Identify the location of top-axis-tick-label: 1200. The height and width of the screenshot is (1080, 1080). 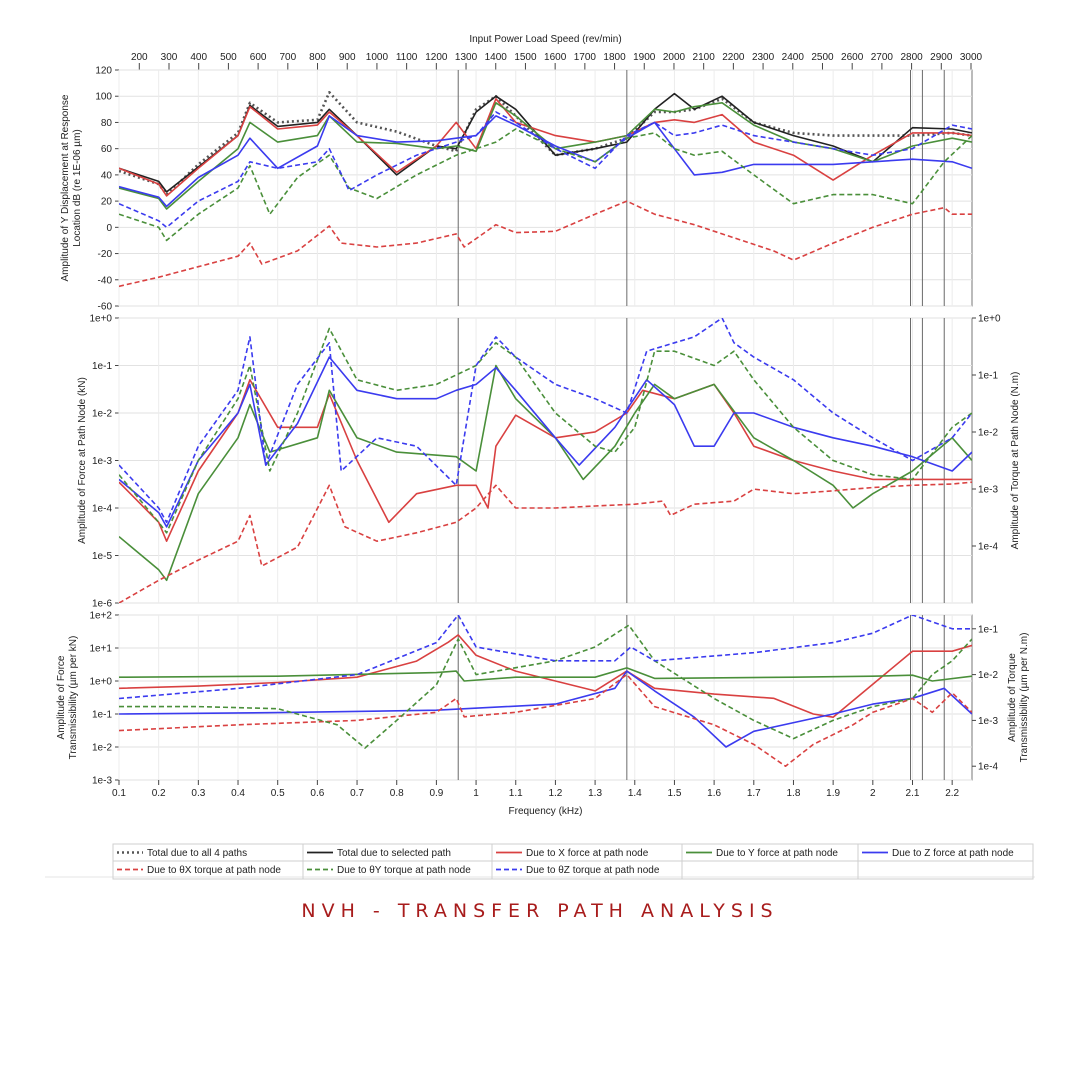
(436, 57).